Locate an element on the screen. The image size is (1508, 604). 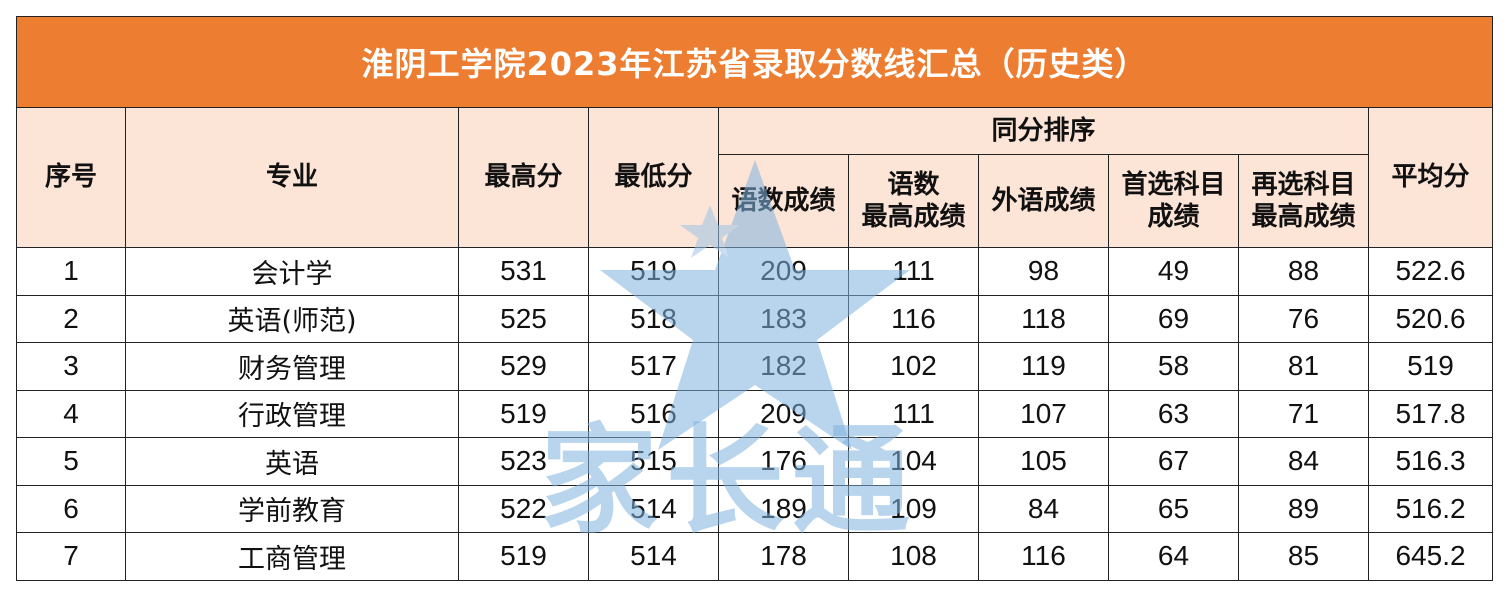
cell-first-subject: 64 is located at coordinates (1173, 556).